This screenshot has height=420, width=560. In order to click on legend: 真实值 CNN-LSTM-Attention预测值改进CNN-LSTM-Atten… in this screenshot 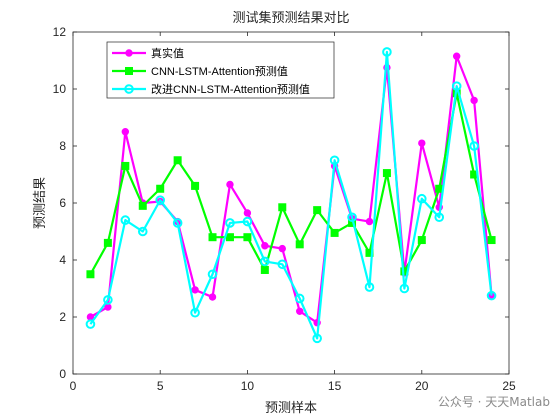, I will do `click(220, 70)`.